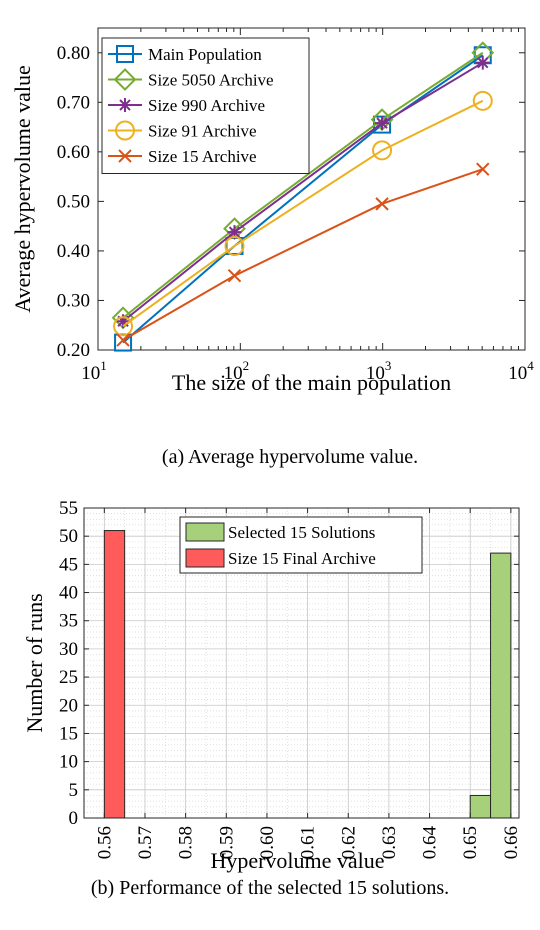  I want to click on x-tick-label-b: 0.59, so click(226, 842).